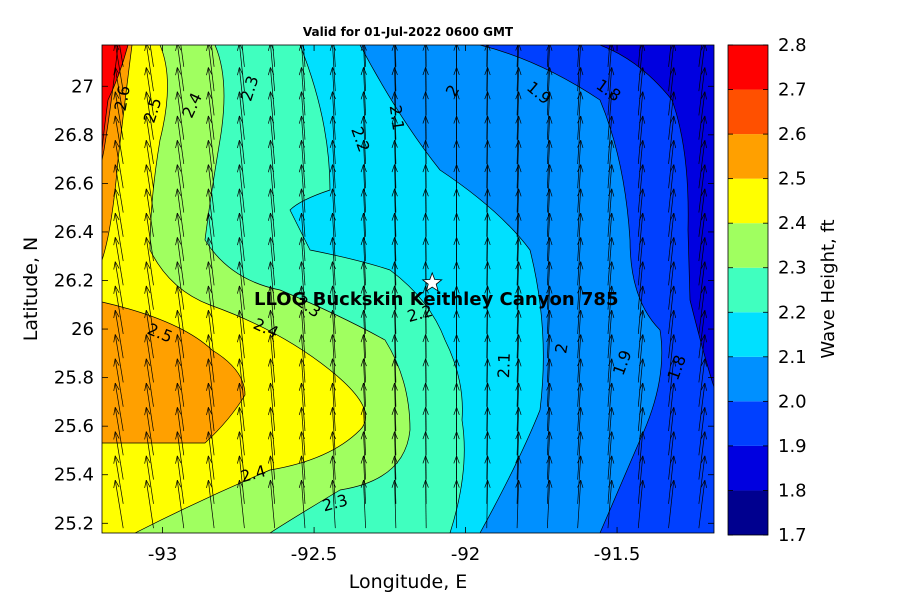 The height and width of the screenshot is (600, 900). What do you see at coordinates (74, 135) in the screenshot?
I see `y-tick-label: 26.8` at bounding box center [74, 135].